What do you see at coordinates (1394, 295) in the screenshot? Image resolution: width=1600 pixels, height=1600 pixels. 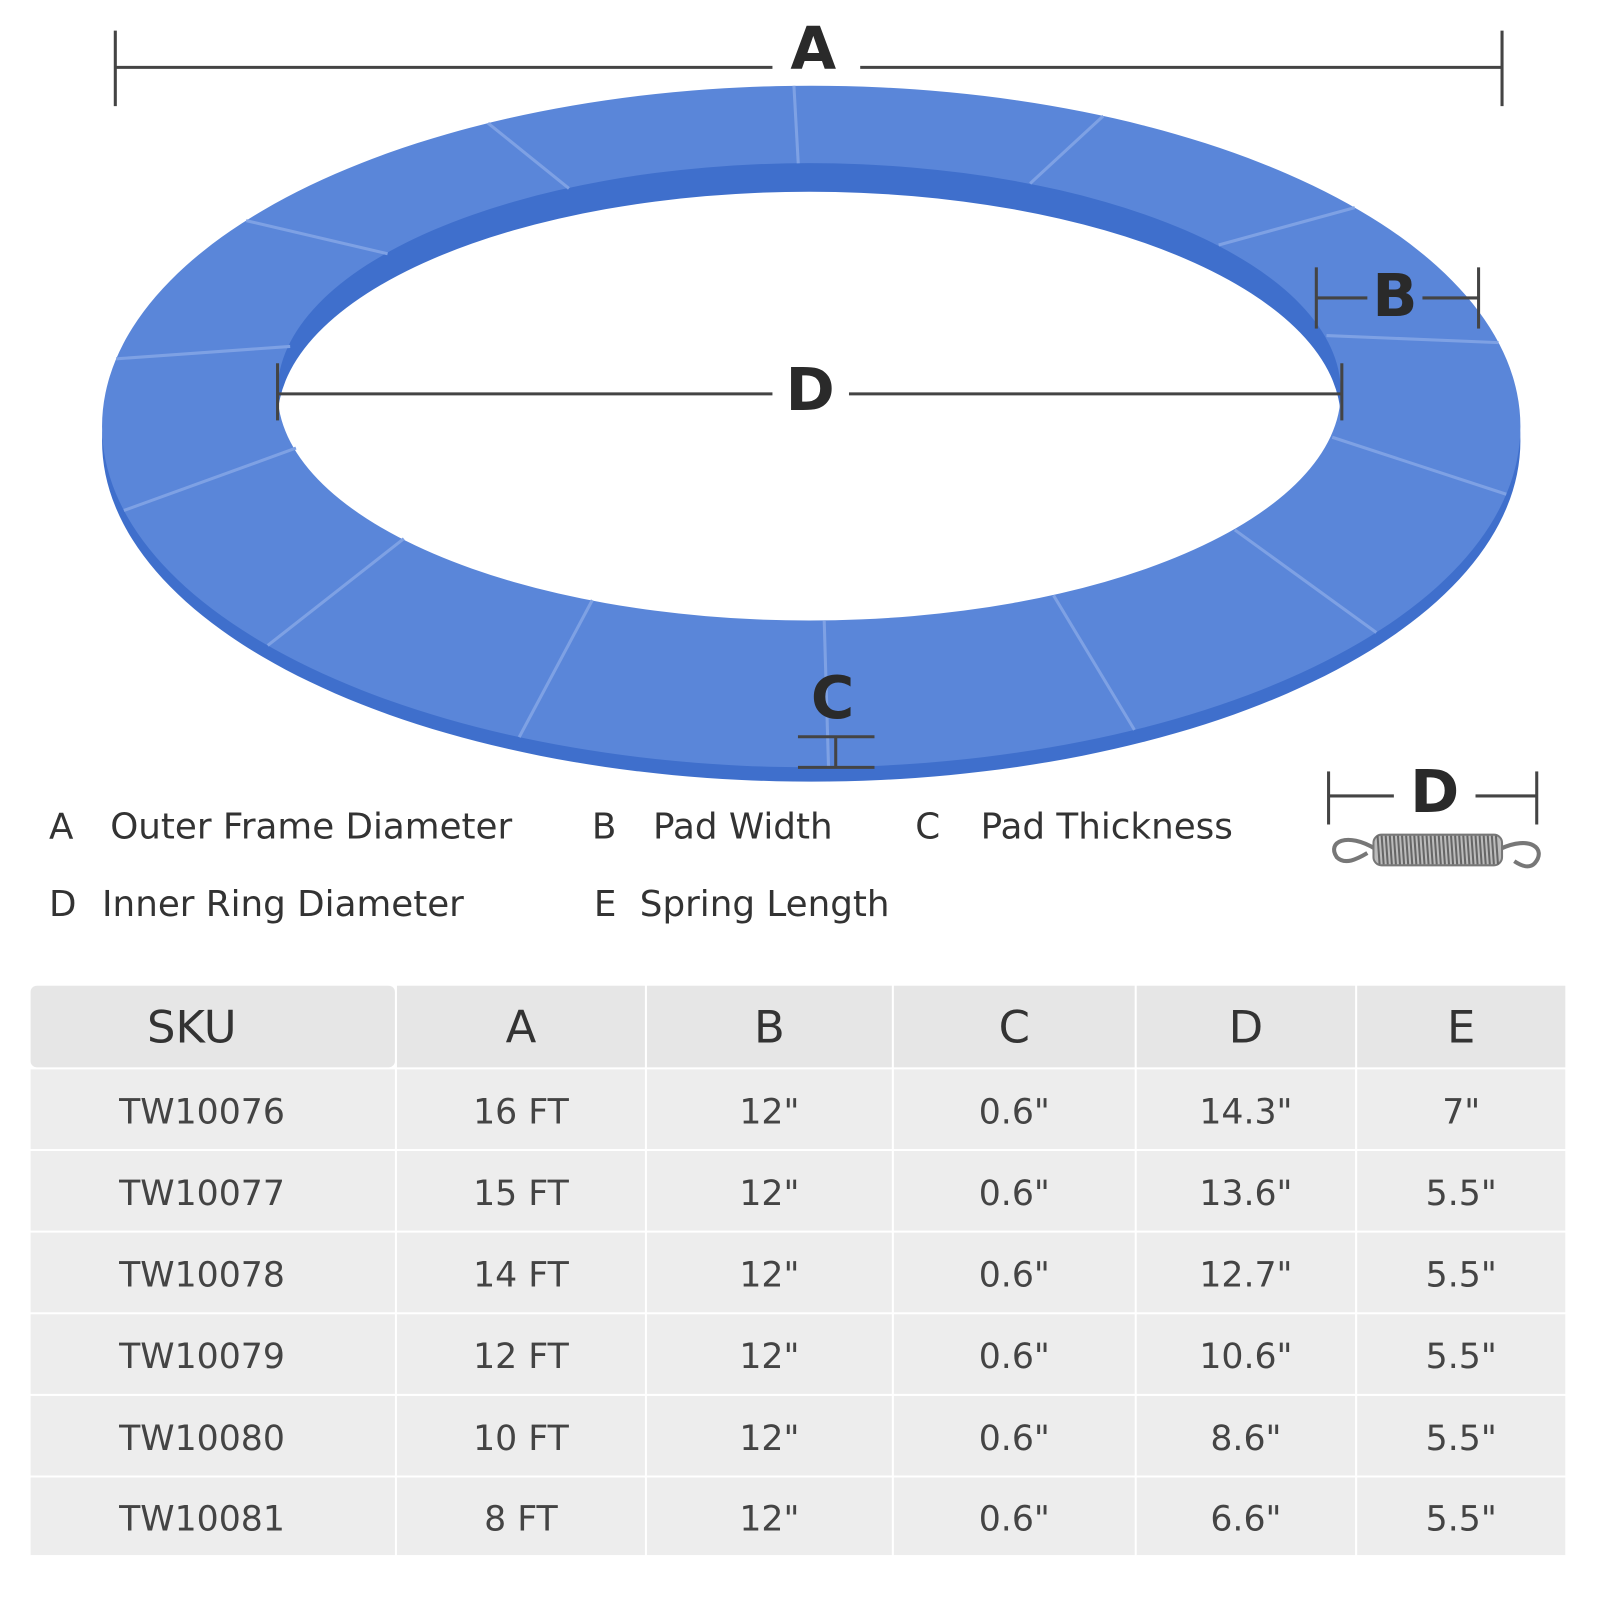 I see `label-width: B` at bounding box center [1394, 295].